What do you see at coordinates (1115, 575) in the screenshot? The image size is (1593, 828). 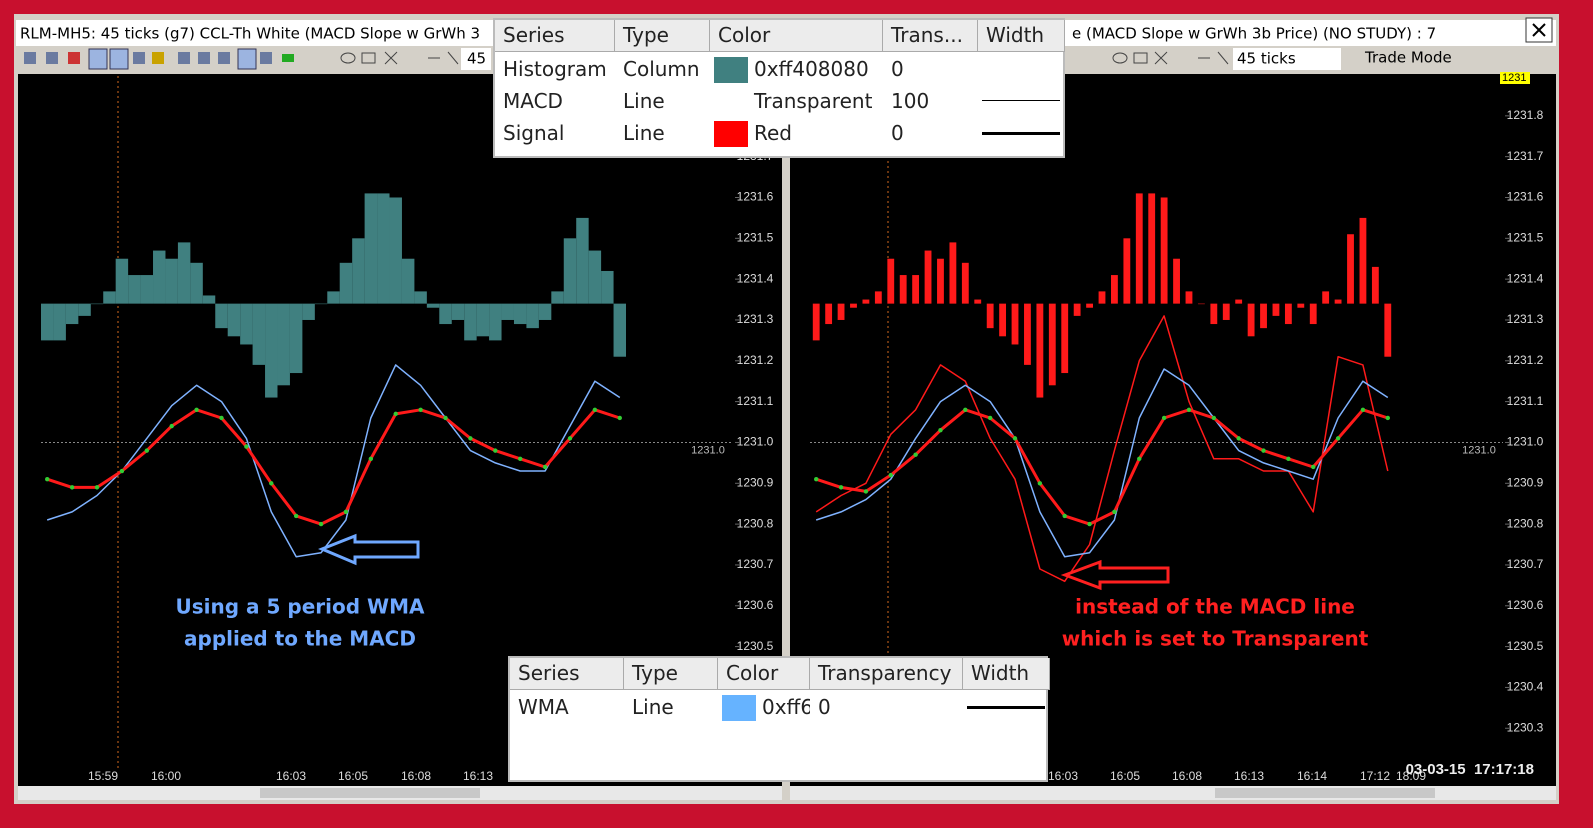 I see `annotation-arrow` at bounding box center [1115, 575].